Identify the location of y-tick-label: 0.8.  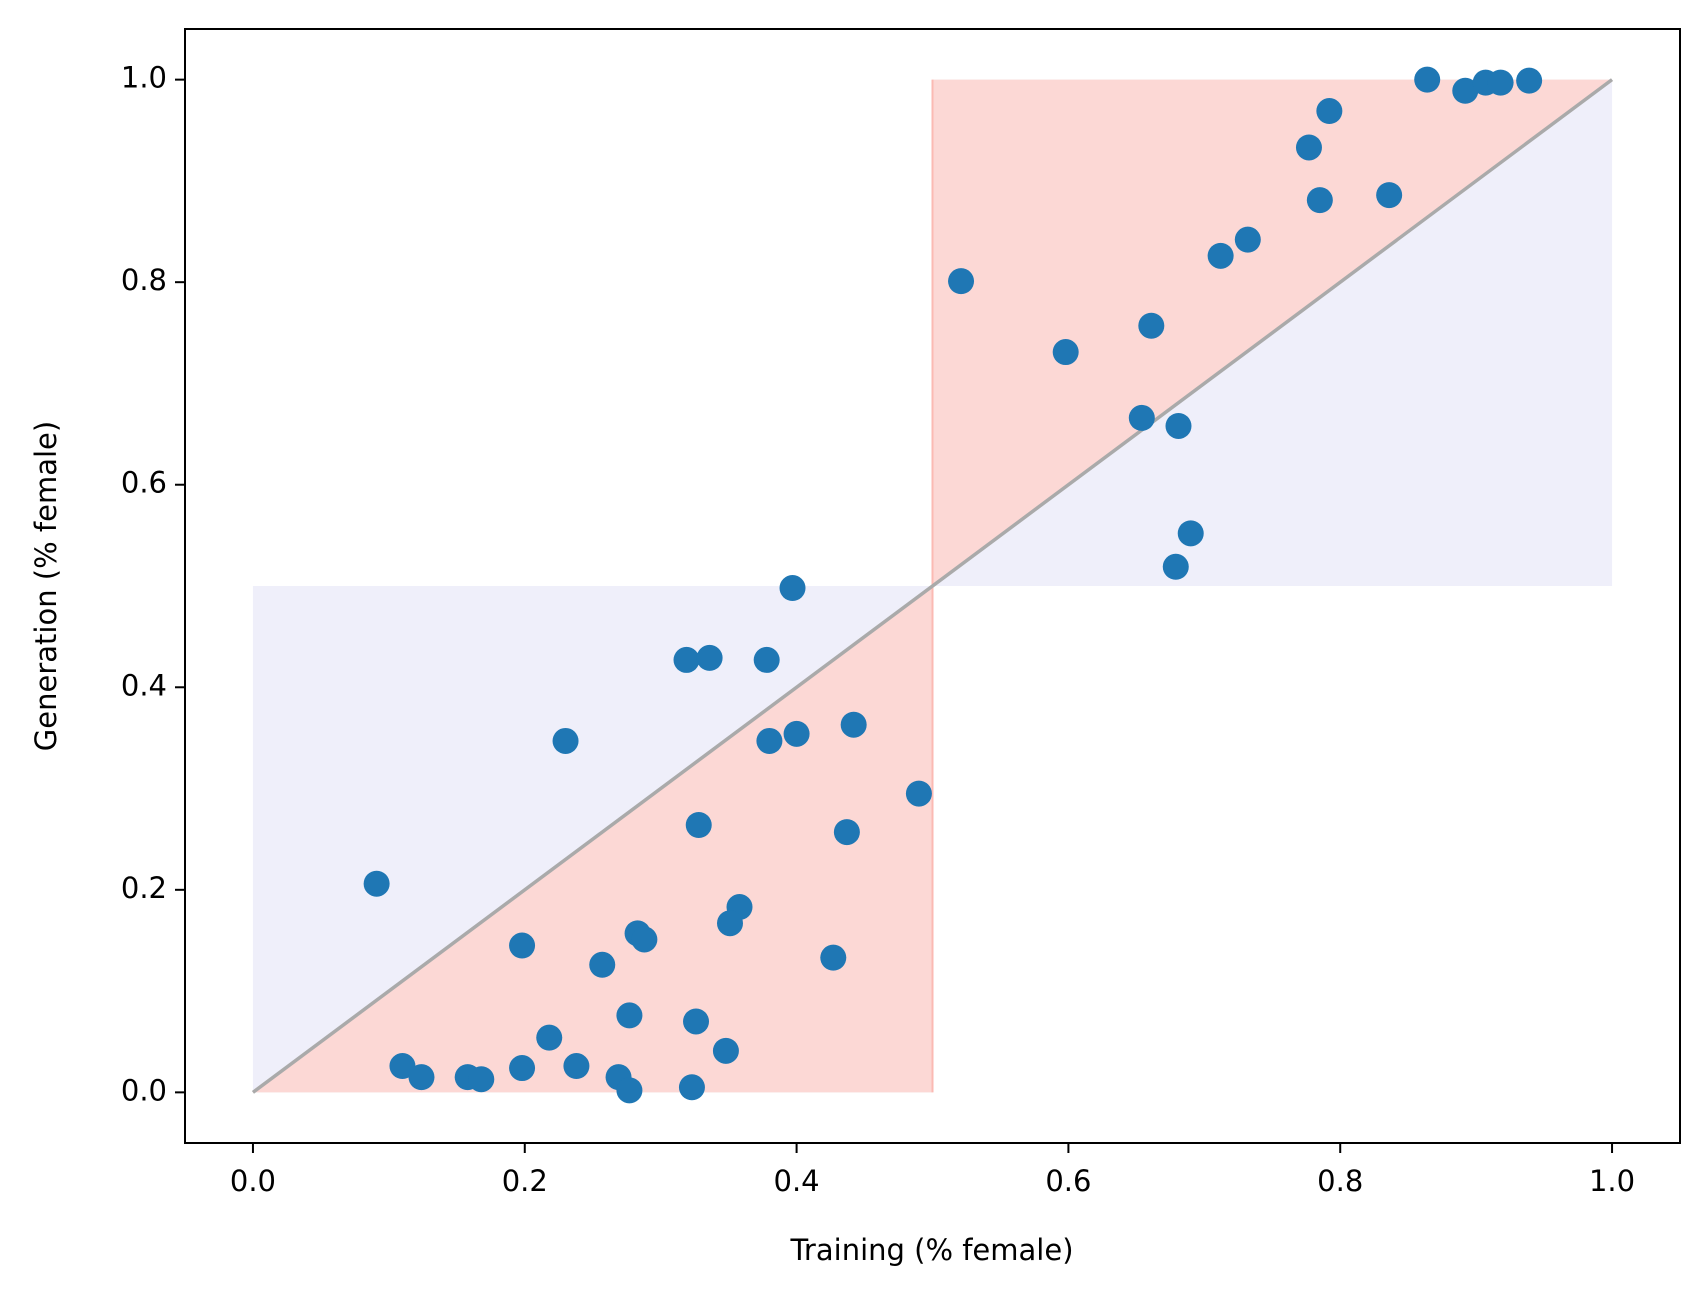
(144, 280).